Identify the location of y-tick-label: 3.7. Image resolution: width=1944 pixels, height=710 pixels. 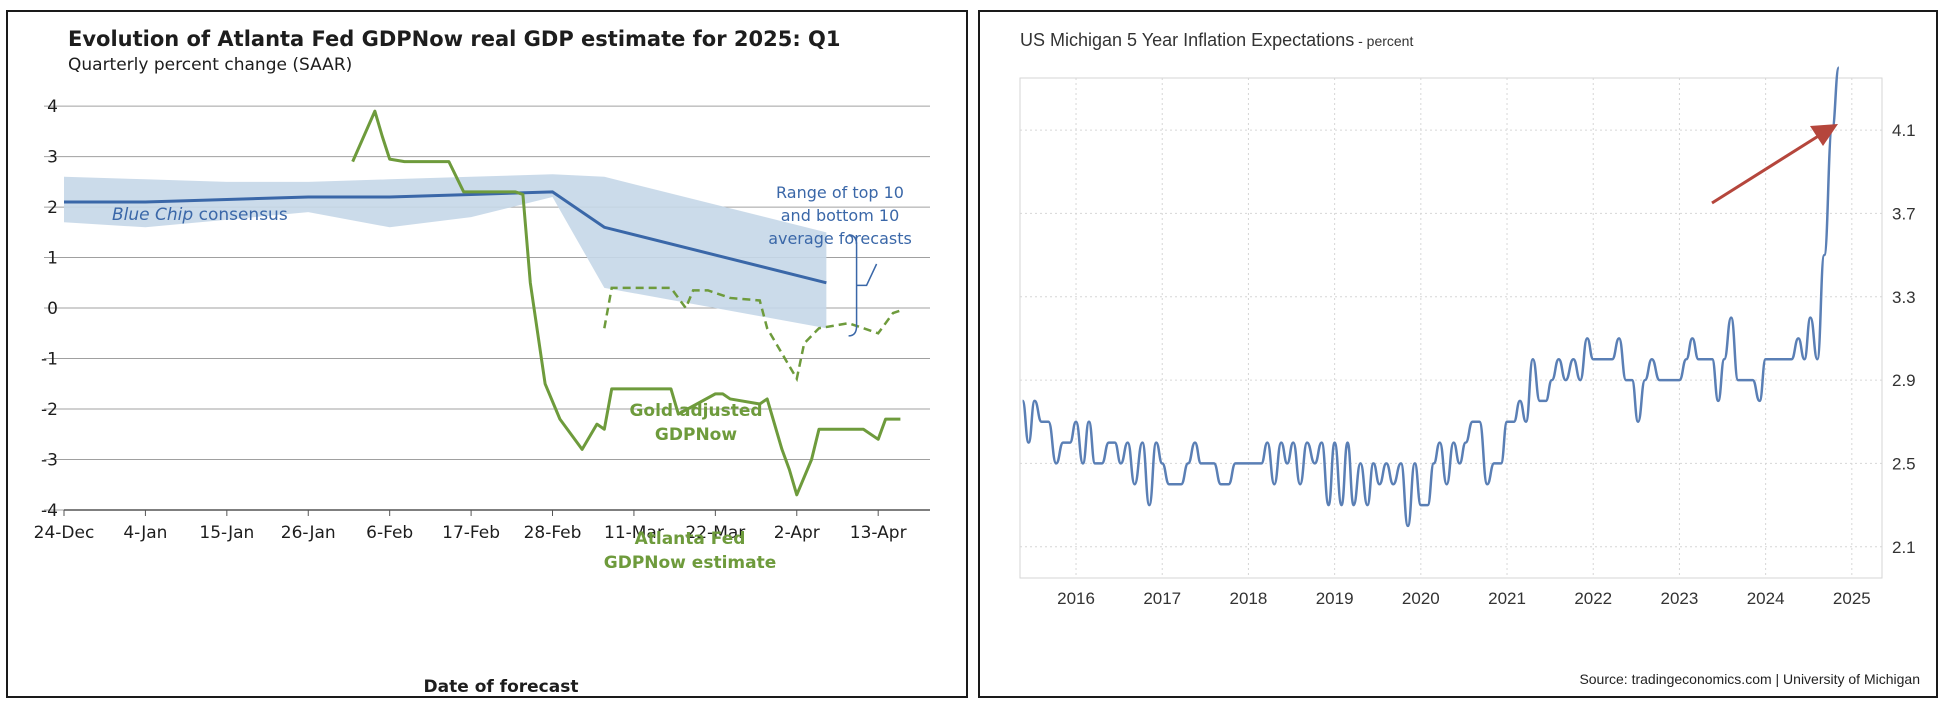
(1904, 213).